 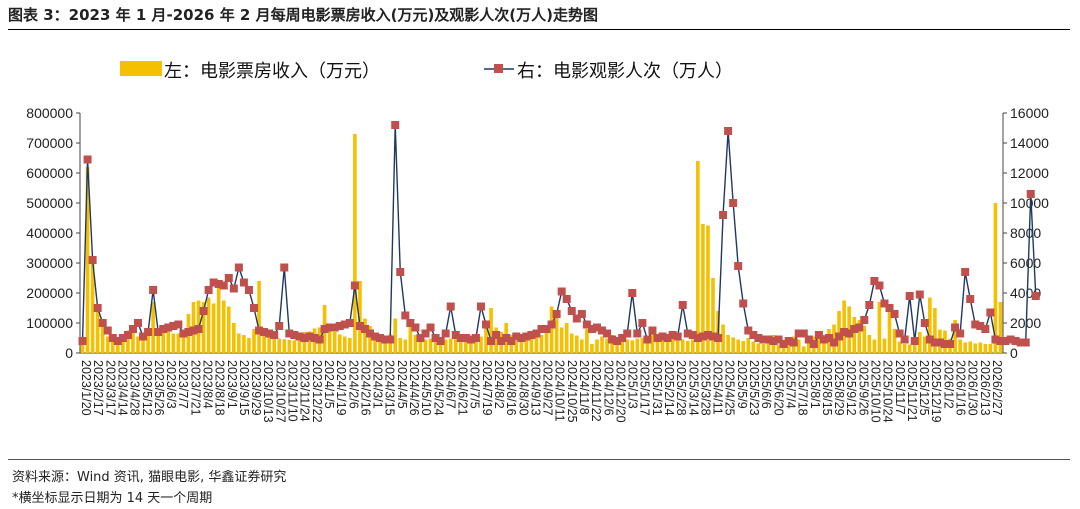 I want to click on x-tick-label: 2024/4/26, so click(x=414, y=388).